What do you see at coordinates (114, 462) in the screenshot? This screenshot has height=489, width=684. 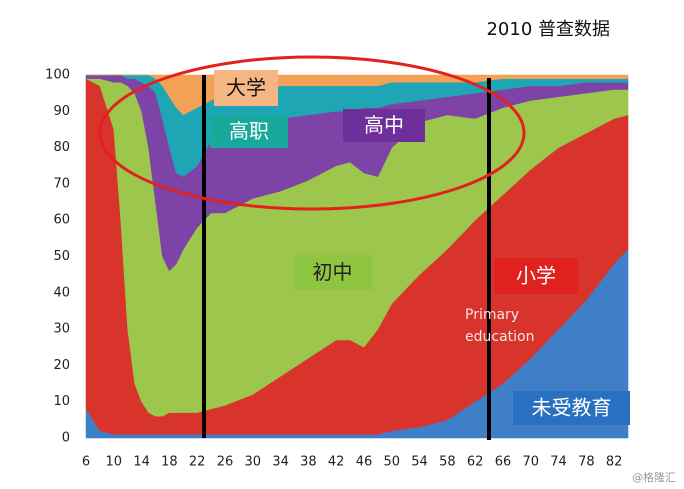 I see `x-tick-label: 10` at bounding box center [114, 462].